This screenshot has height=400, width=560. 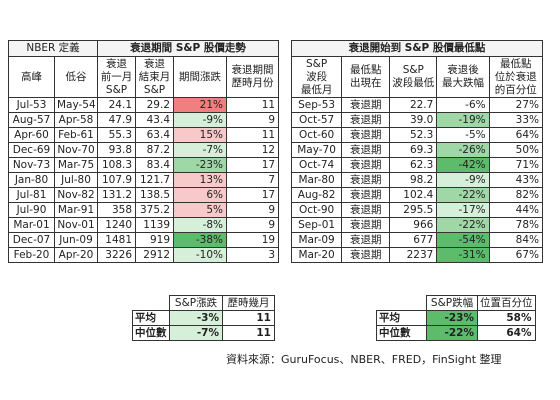 I want to click on max-drop-cell: -26%, so click(x=463, y=150).